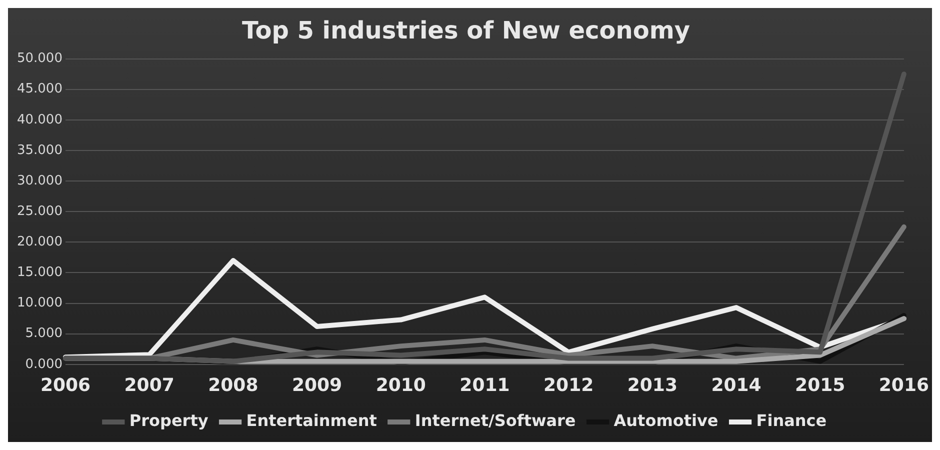 Image resolution: width=940 pixels, height=450 pixels. What do you see at coordinates (233, 385) in the screenshot?
I see `x-tick-label: 2008` at bounding box center [233, 385].